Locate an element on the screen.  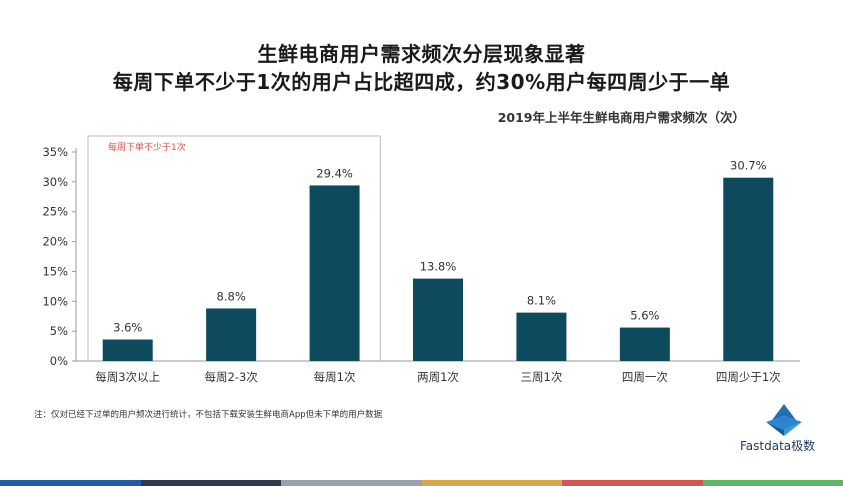
bar-value-label: 13.8% is located at coordinates (438, 267).